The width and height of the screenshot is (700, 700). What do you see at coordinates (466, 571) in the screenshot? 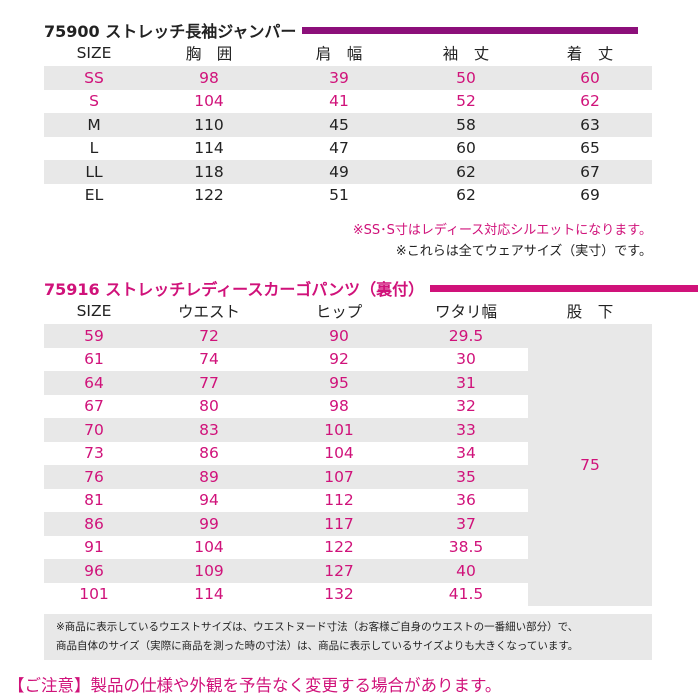
I see `table-cell: 40` at bounding box center [466, 571].